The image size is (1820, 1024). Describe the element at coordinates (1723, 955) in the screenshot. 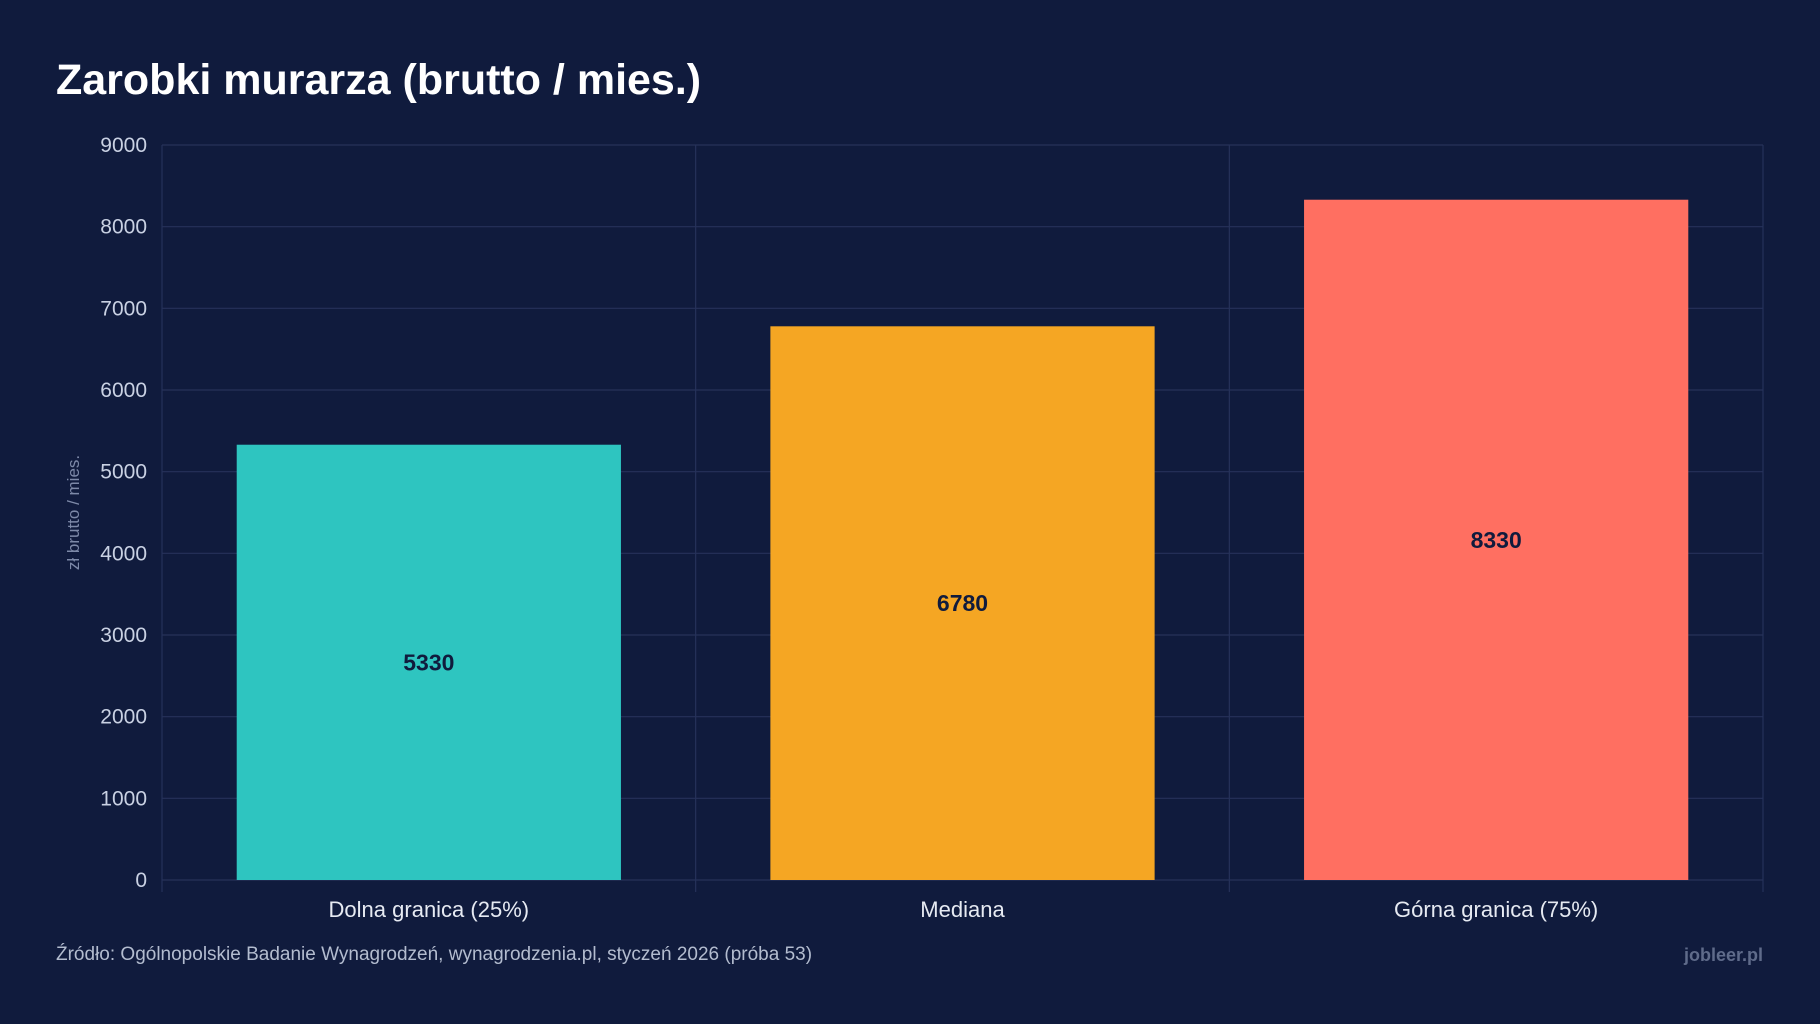

I see `brand-logo: jobleer.pl` at that location.